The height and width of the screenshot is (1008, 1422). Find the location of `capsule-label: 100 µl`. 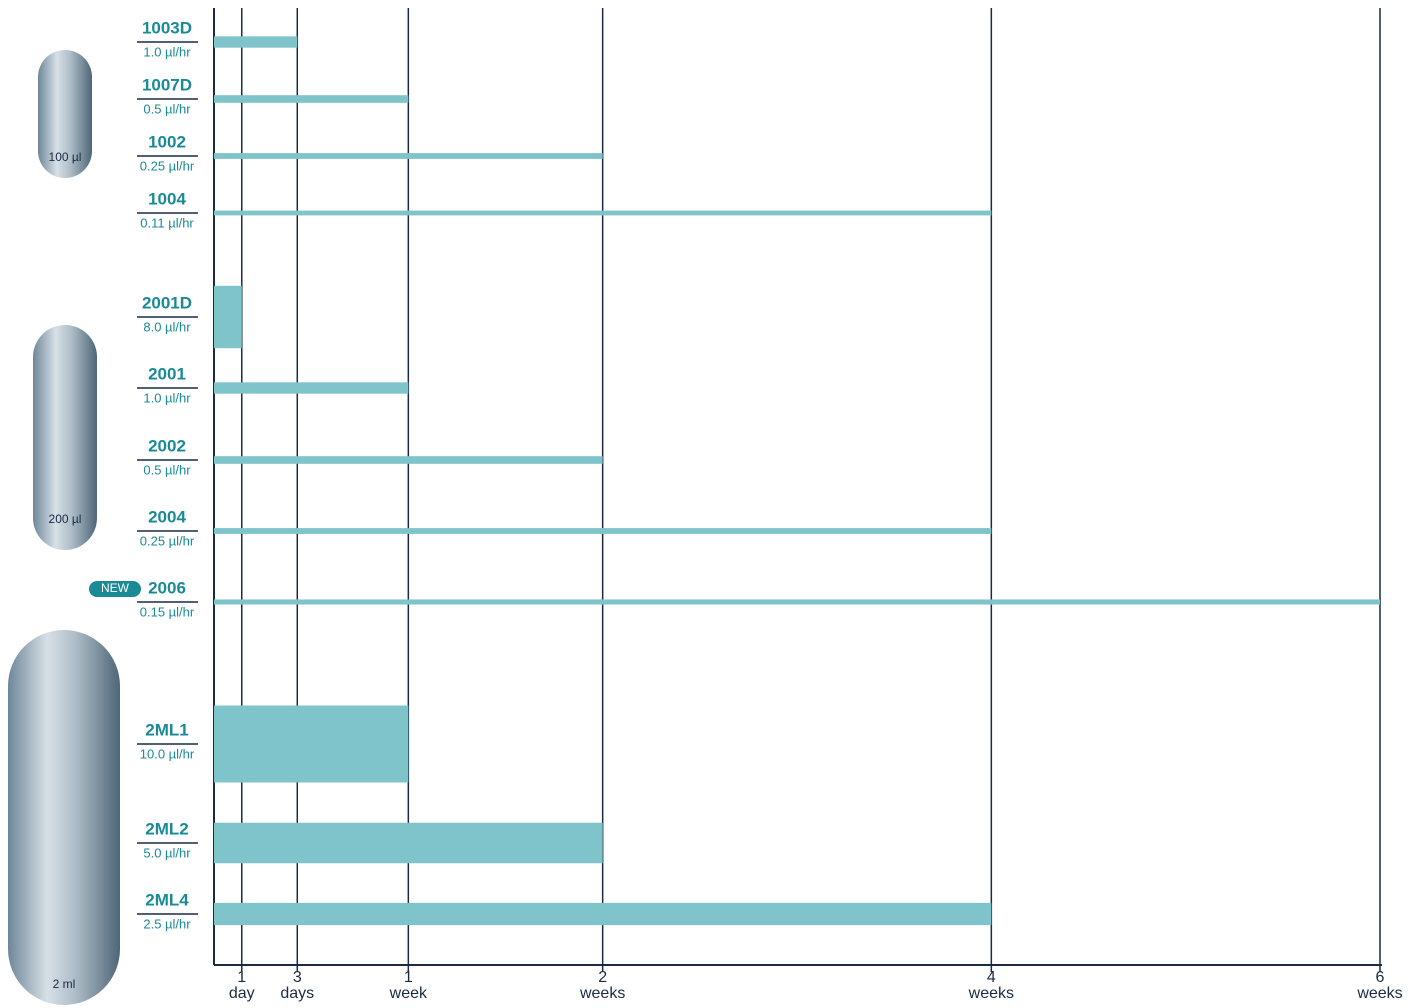

capsule-label: 100 µl is located at coordinates (65, 157).